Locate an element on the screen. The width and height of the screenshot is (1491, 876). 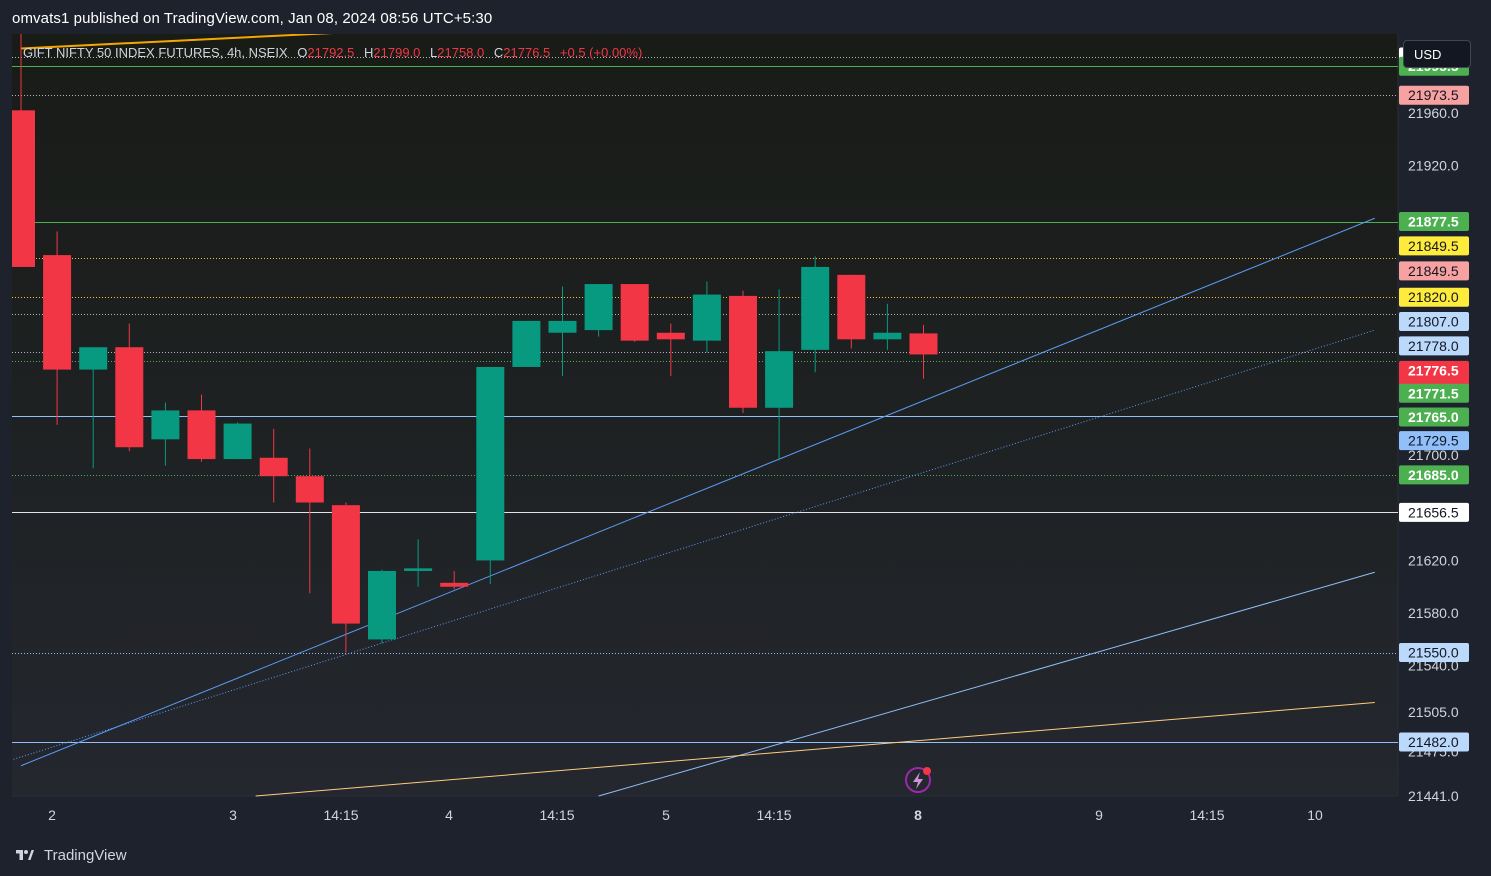
price-label-text: 21973.5 is located at coordinates (1433, 95).